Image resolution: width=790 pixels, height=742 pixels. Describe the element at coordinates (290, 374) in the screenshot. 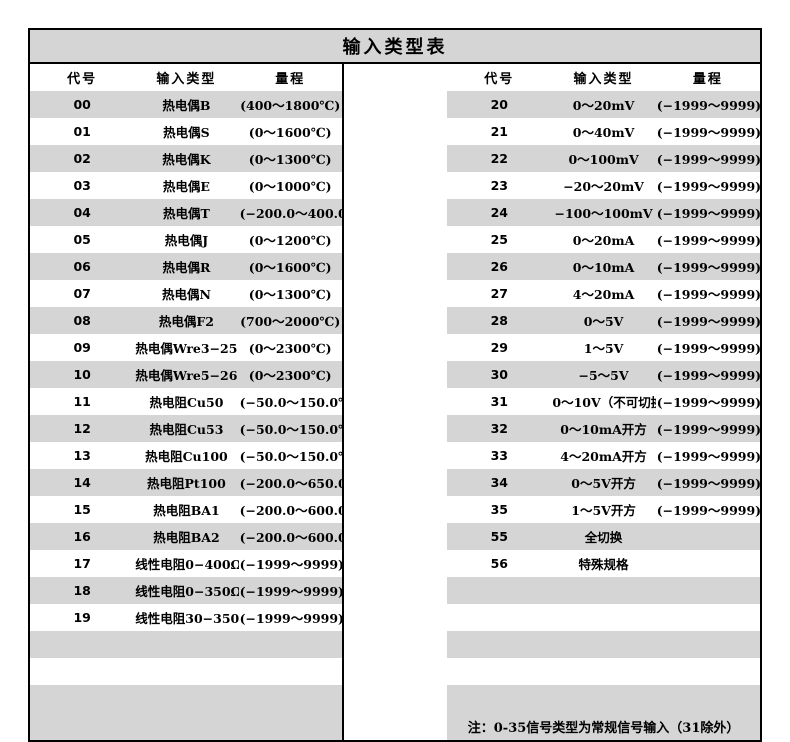

I see `cell-range-left: (0～2300℃)` at that location.